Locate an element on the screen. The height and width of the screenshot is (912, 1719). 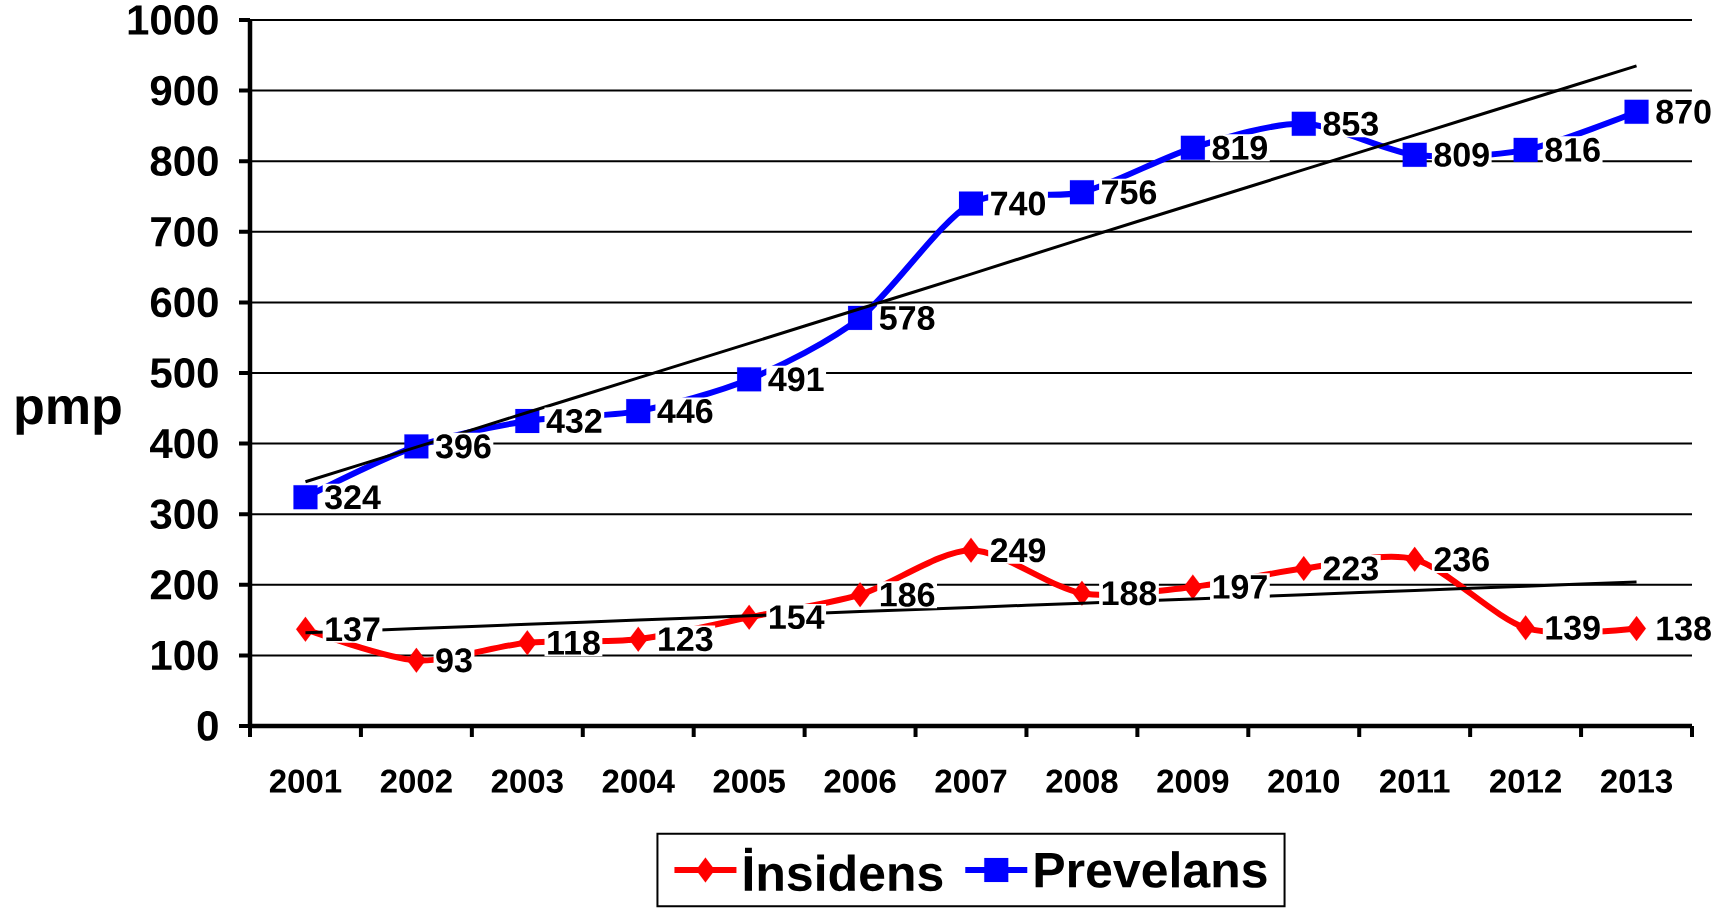
y-tick-label: 900 is located at coordinates (184, 90).